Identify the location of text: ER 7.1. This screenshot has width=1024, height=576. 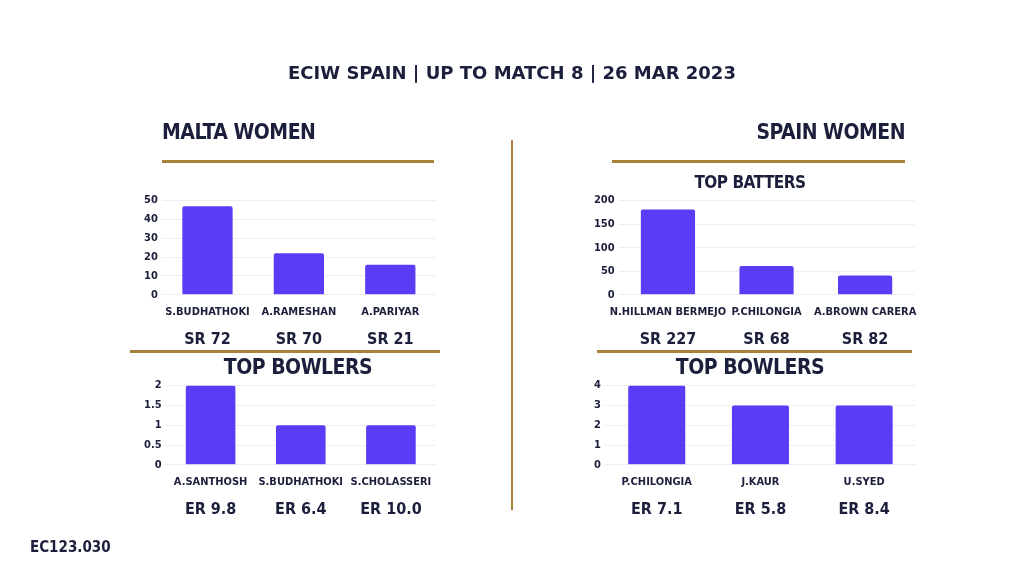
(657, 509).